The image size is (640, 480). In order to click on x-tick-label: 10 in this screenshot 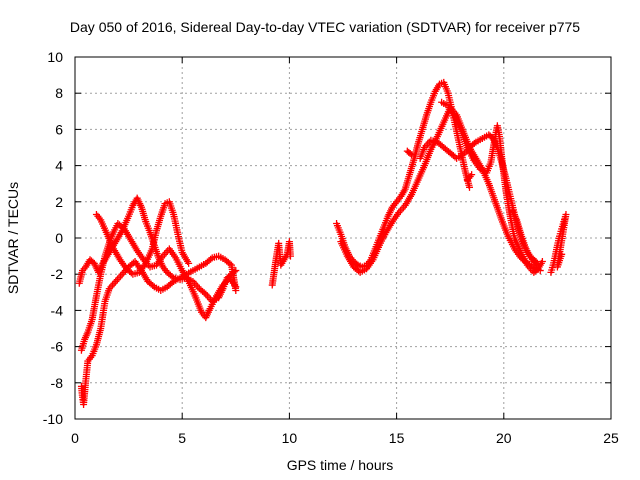, I will do `click(290, 438)`.